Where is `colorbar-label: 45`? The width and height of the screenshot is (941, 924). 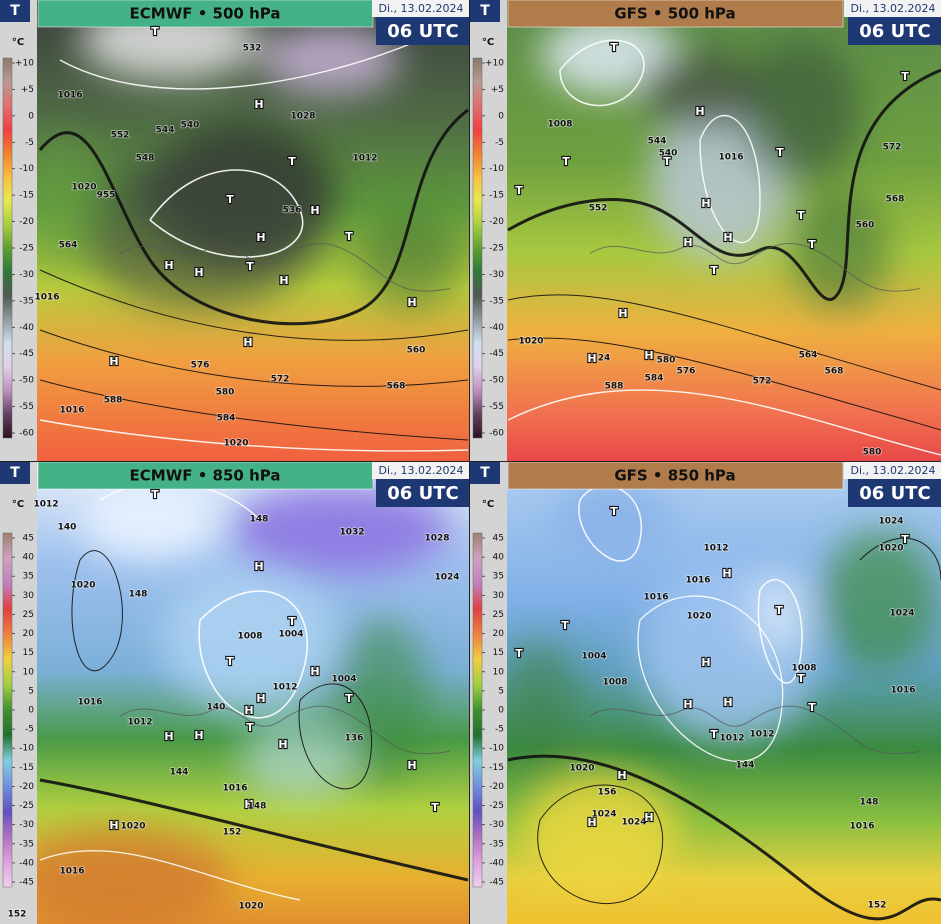
colorbar-label: 45 is located at coordinates (498, 539).